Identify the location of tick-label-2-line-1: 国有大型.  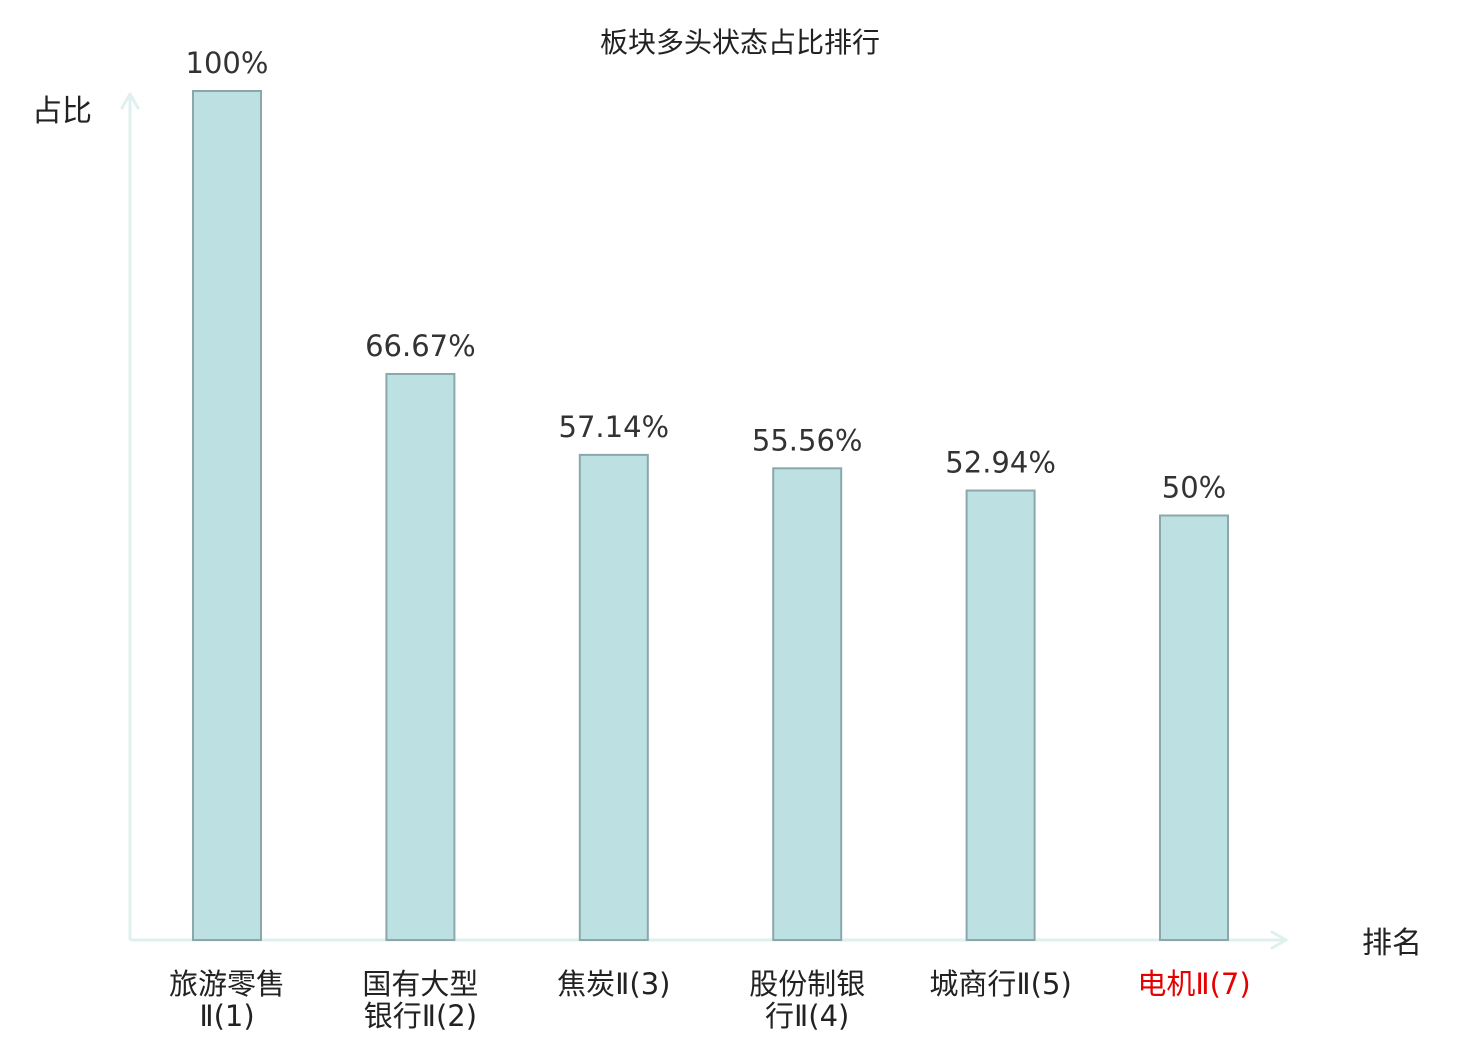
(420, 984).